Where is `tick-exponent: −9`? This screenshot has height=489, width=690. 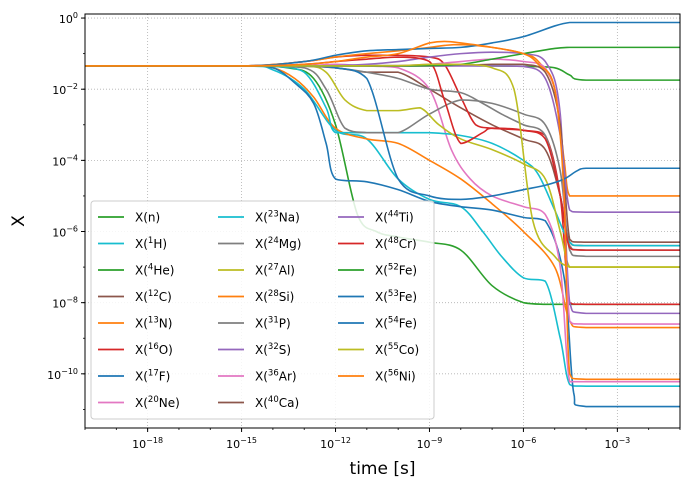 tick-exponent: −9 is located at coordinates (437, 440).